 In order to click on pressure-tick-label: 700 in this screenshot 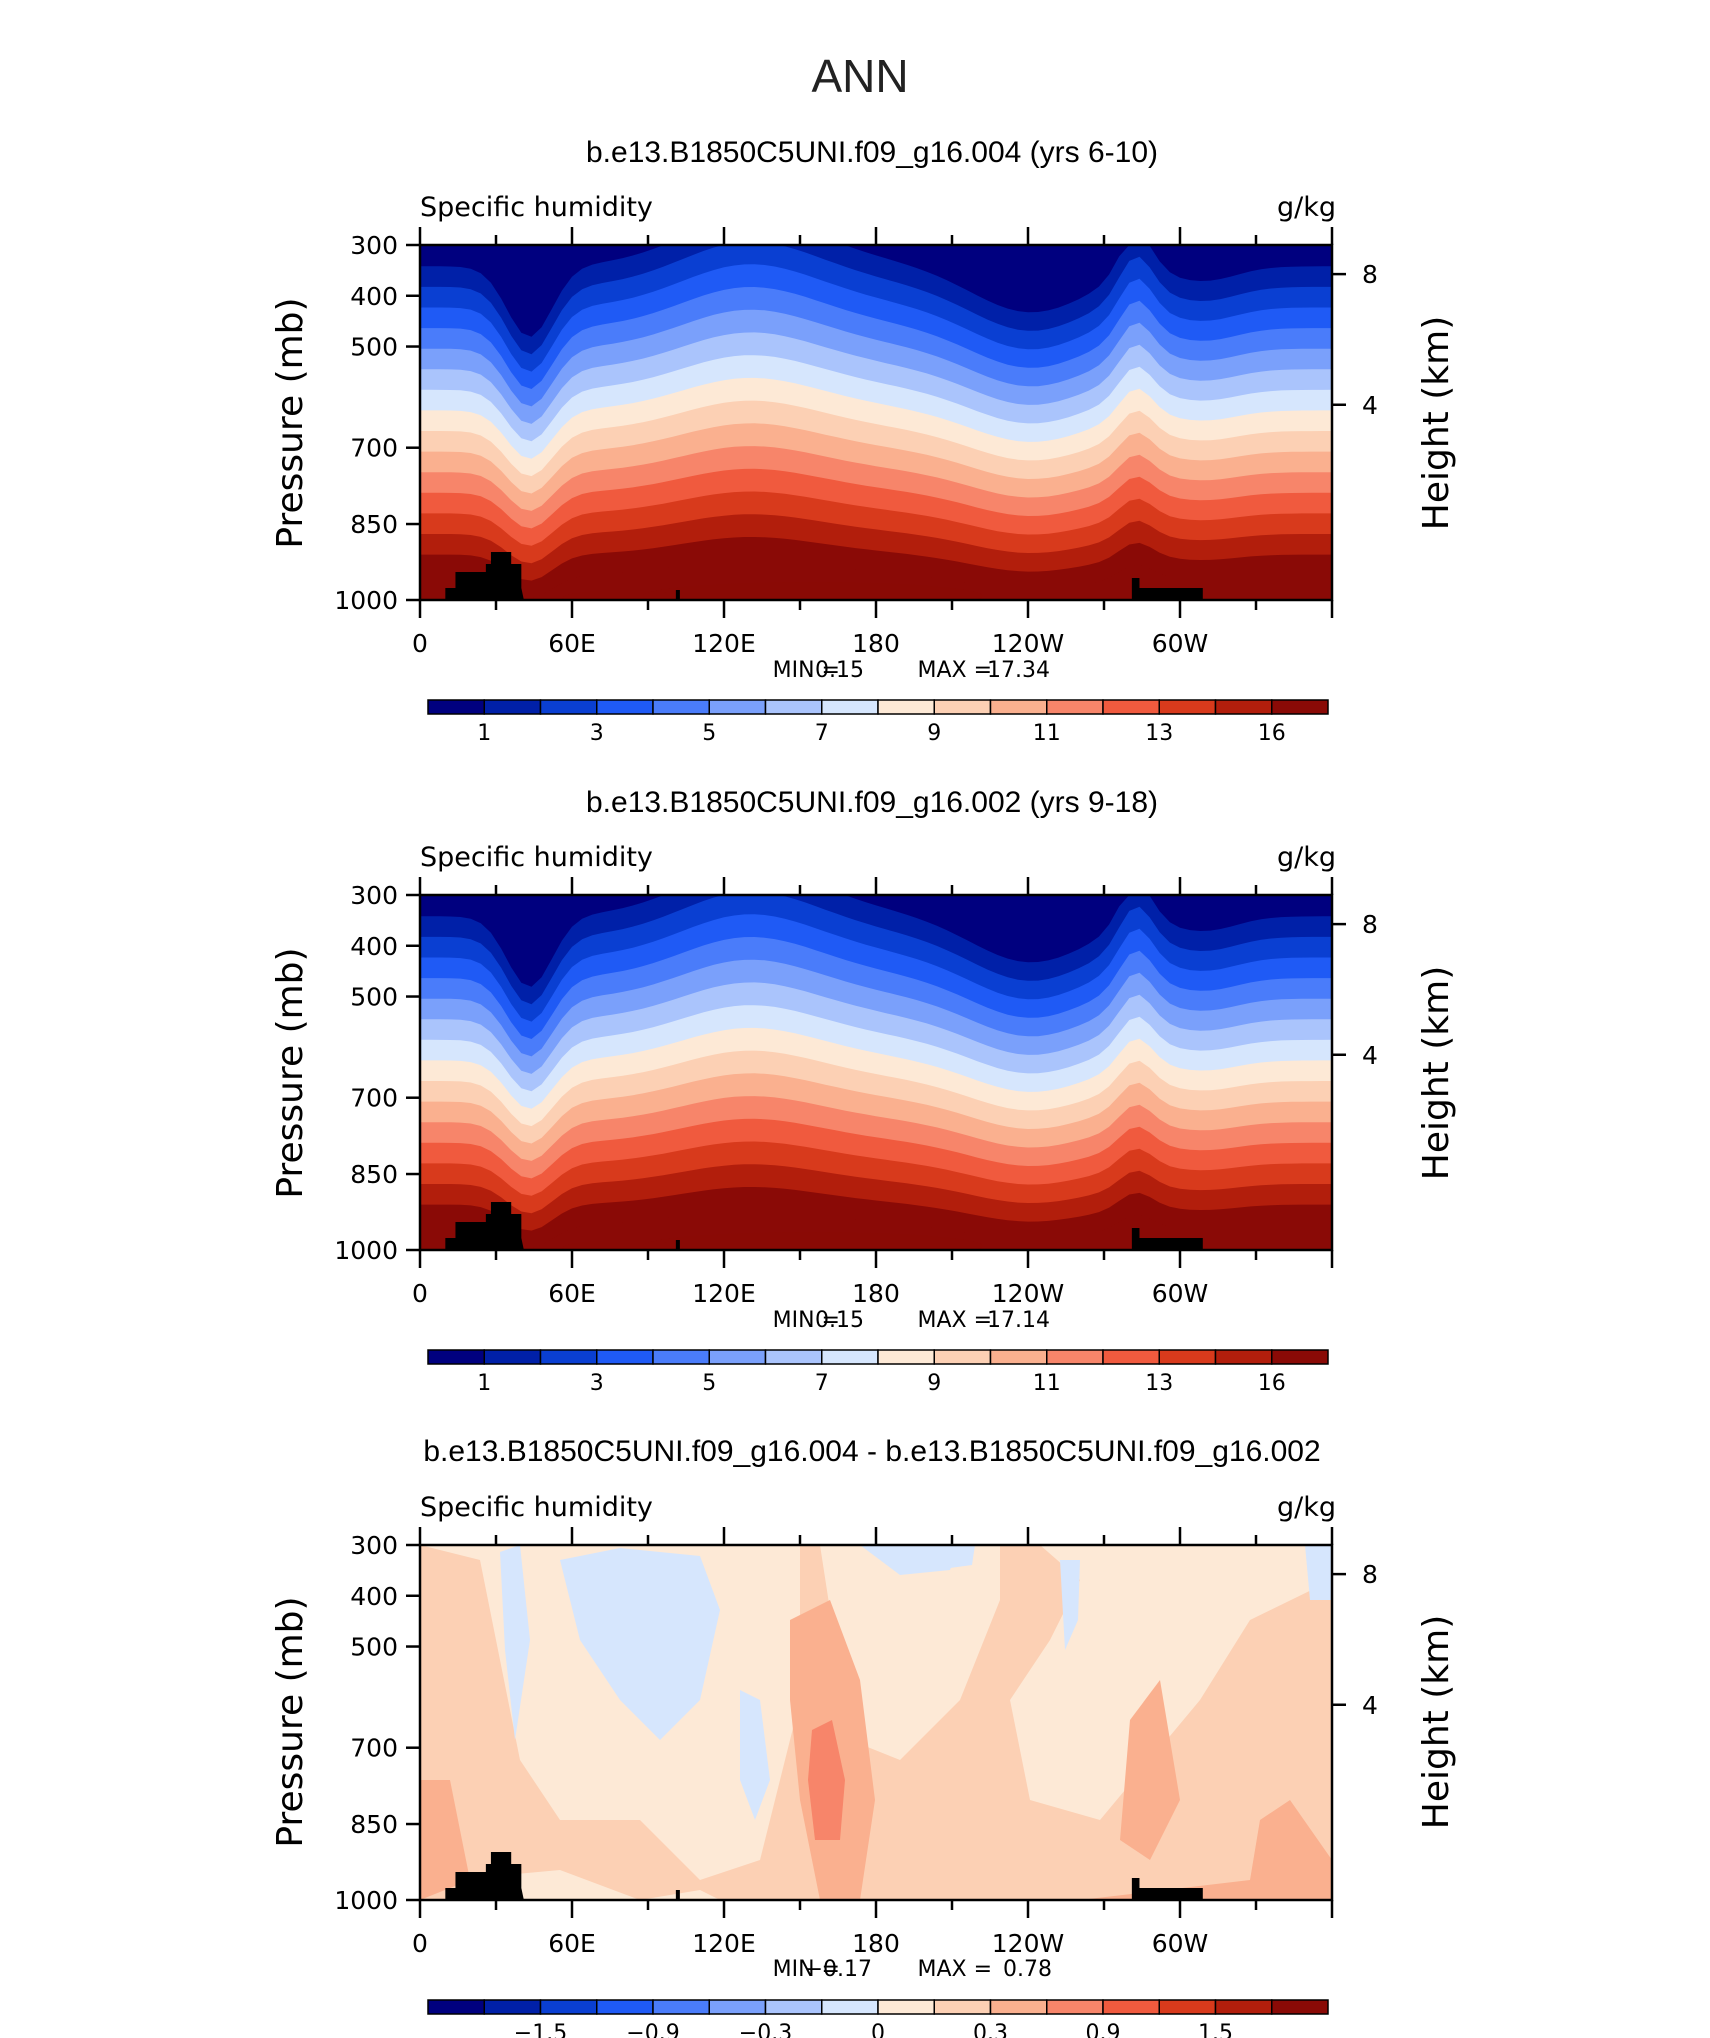, I will do `click(374, 448)`.